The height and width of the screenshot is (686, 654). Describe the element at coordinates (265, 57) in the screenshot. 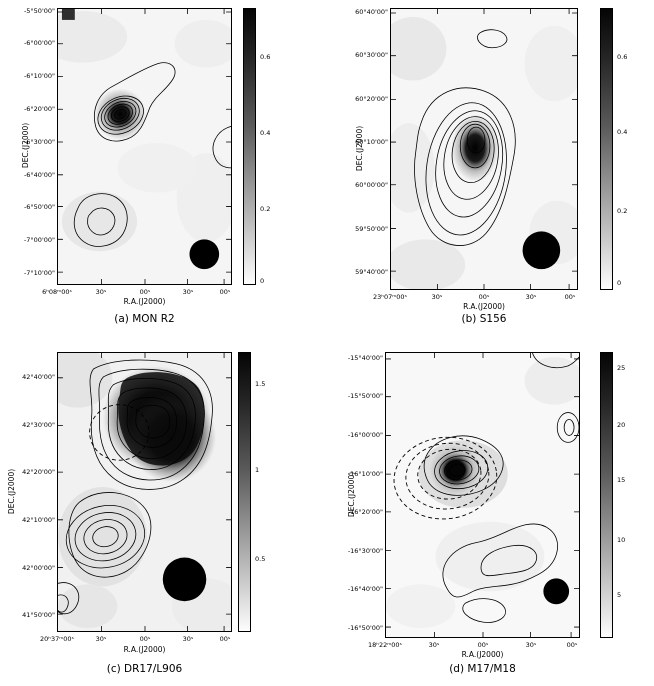

I see `colorbar-tick-label: 0.6` at that location.